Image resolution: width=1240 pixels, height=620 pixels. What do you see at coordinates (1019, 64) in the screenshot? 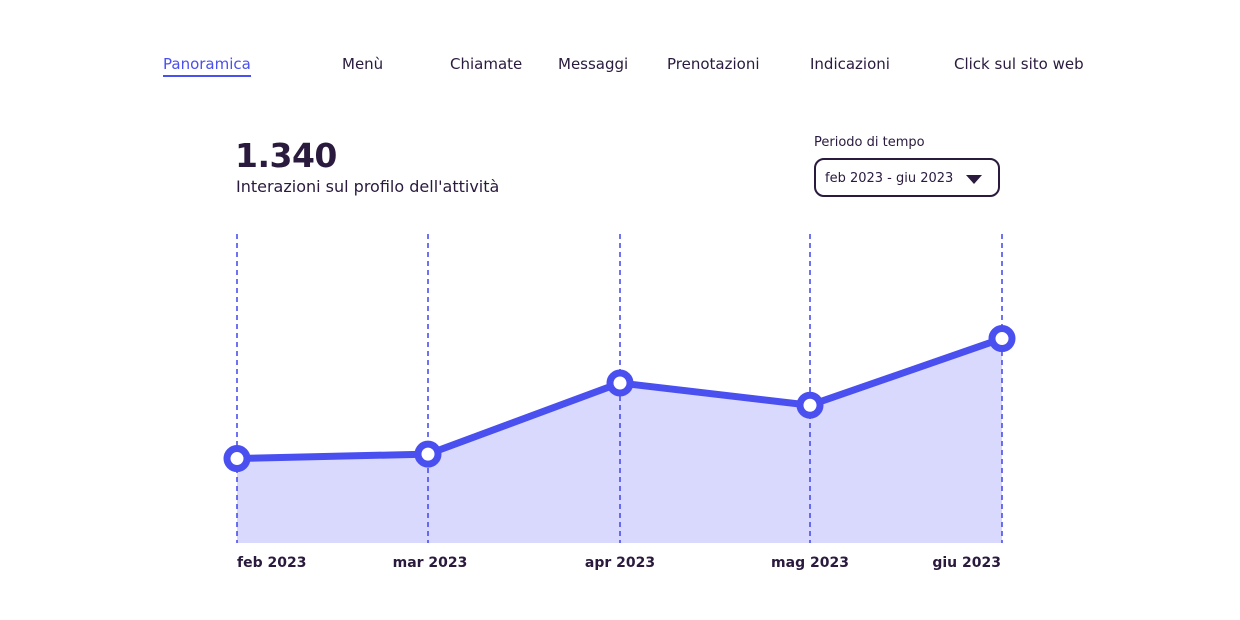
I see `tab-click-sito-web: Click sul sito web` at bounding box center [1019, 64].